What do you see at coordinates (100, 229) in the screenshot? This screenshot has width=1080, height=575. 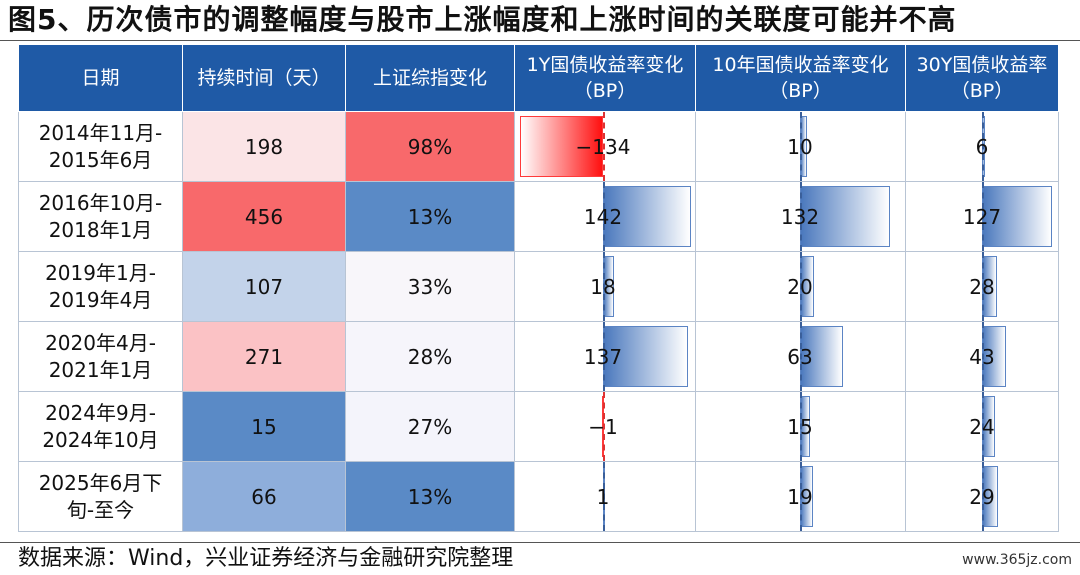 I see `date-line: 2018年1月` at bounding box center [100, 229].